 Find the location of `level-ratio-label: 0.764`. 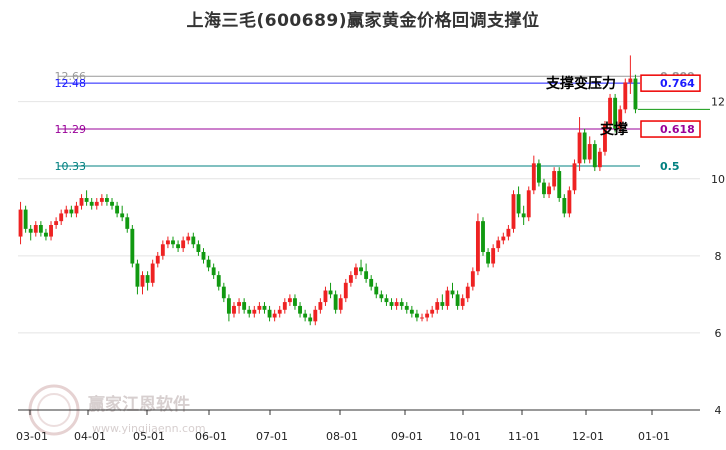

level-ratio-label: 0.764 is located at coordinates (677, 83).